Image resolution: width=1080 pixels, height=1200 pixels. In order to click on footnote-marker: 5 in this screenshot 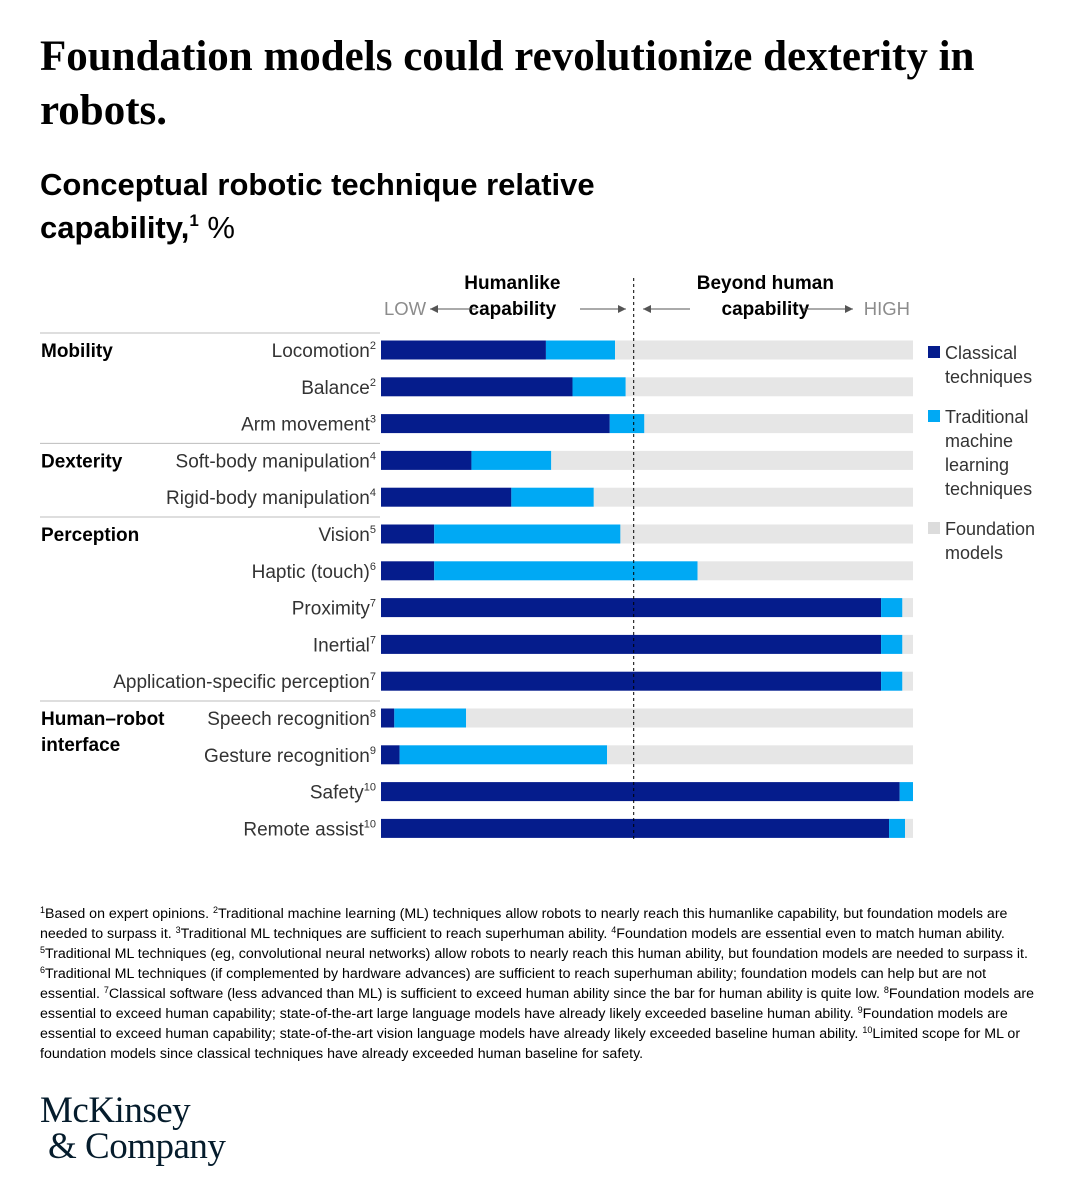, I will do `click(43, 950)`.